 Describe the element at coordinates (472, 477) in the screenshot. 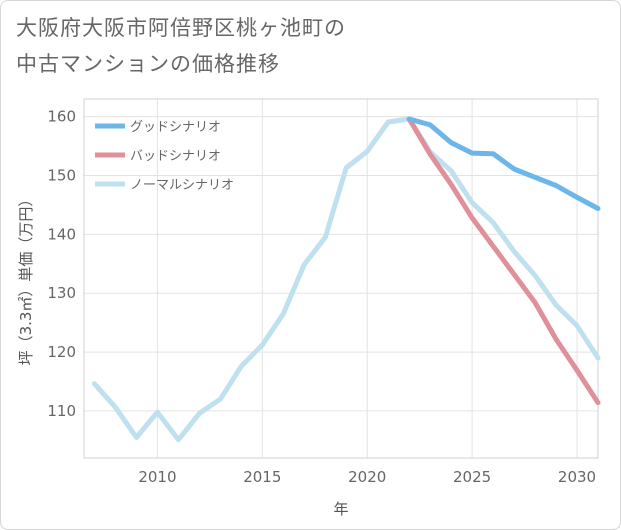

I see `x-tick-label: 2025` at that location.